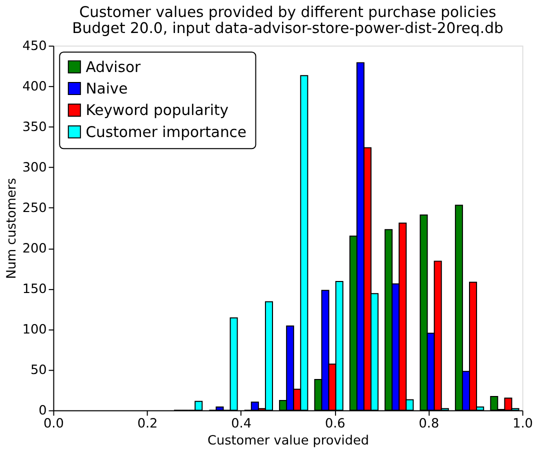 The image size is (541, 452). What do you see at coordinates (34, 168) in the screenshot?
I see `y-tick-label: 300` at bounding box center [34, 168].